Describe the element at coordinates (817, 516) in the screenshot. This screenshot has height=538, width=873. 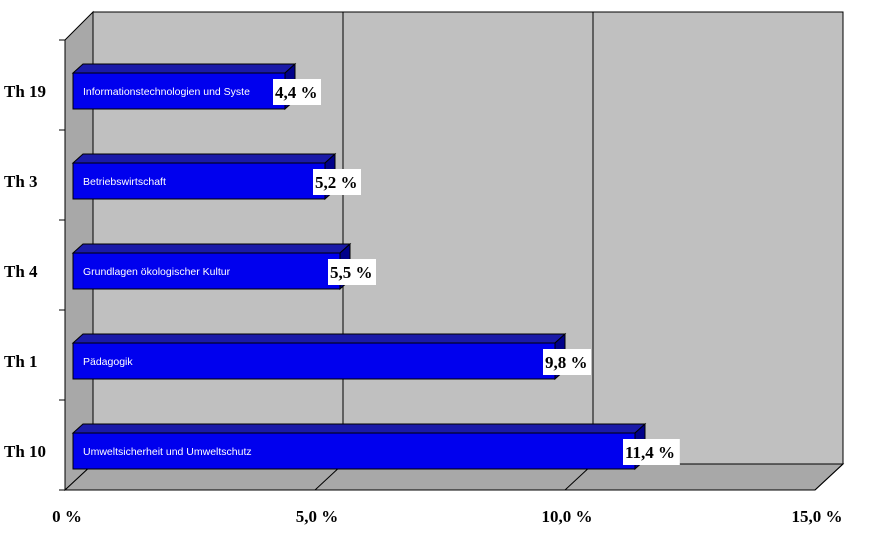
I see `x-tick-label: 15,0 %` at that location.